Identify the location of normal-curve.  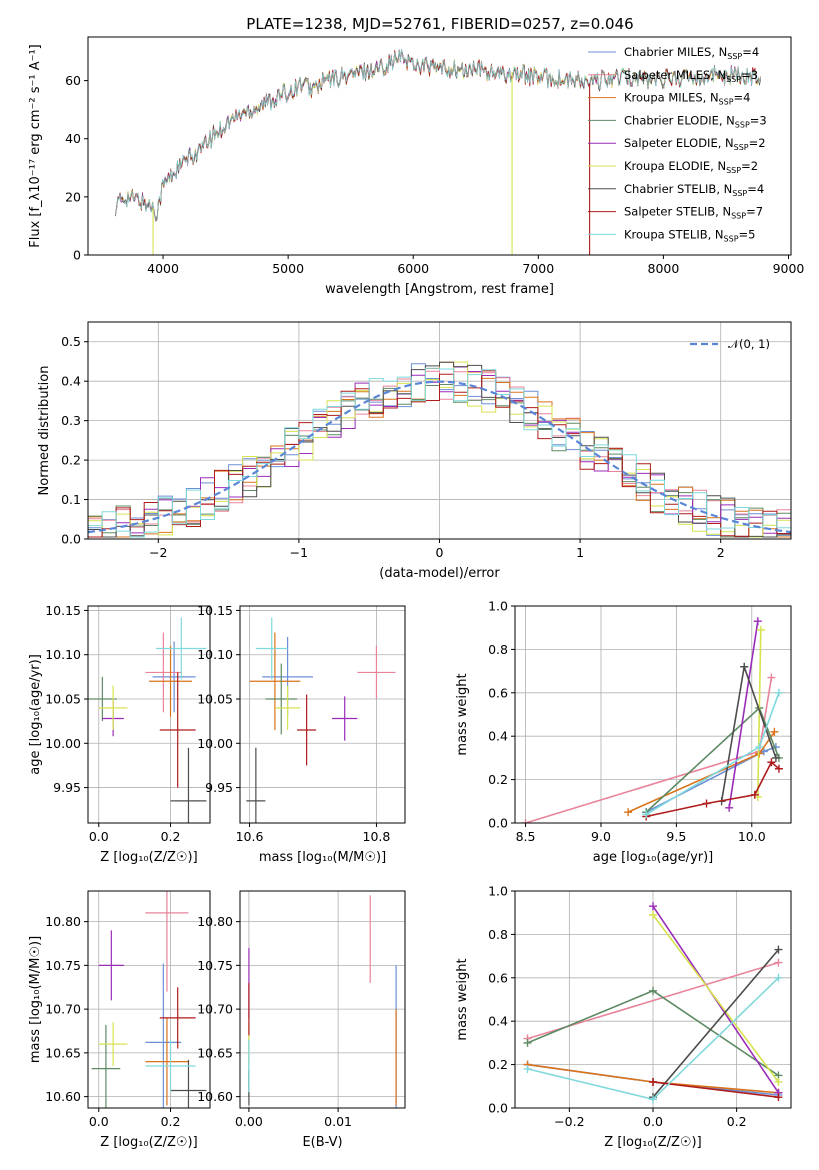
(439, 457).